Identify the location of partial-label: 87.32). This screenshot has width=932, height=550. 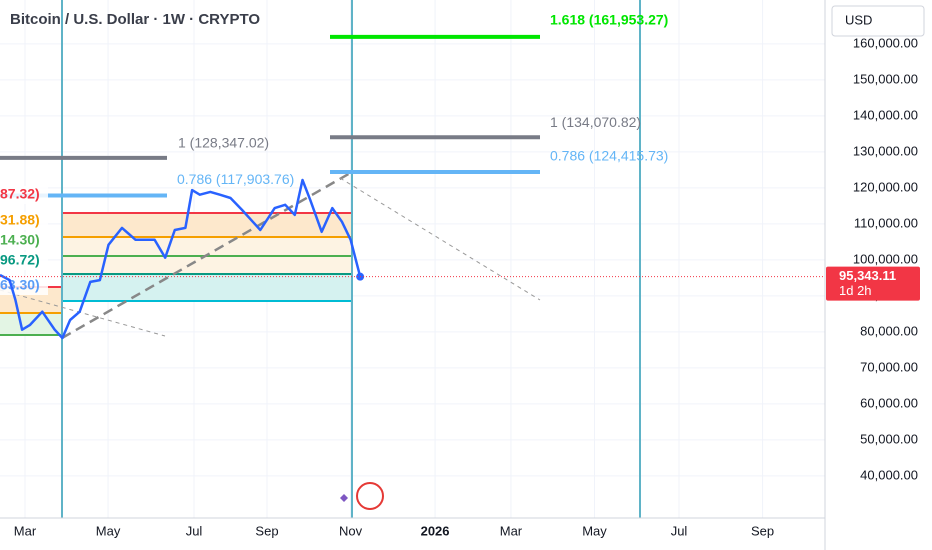
(20, 194).